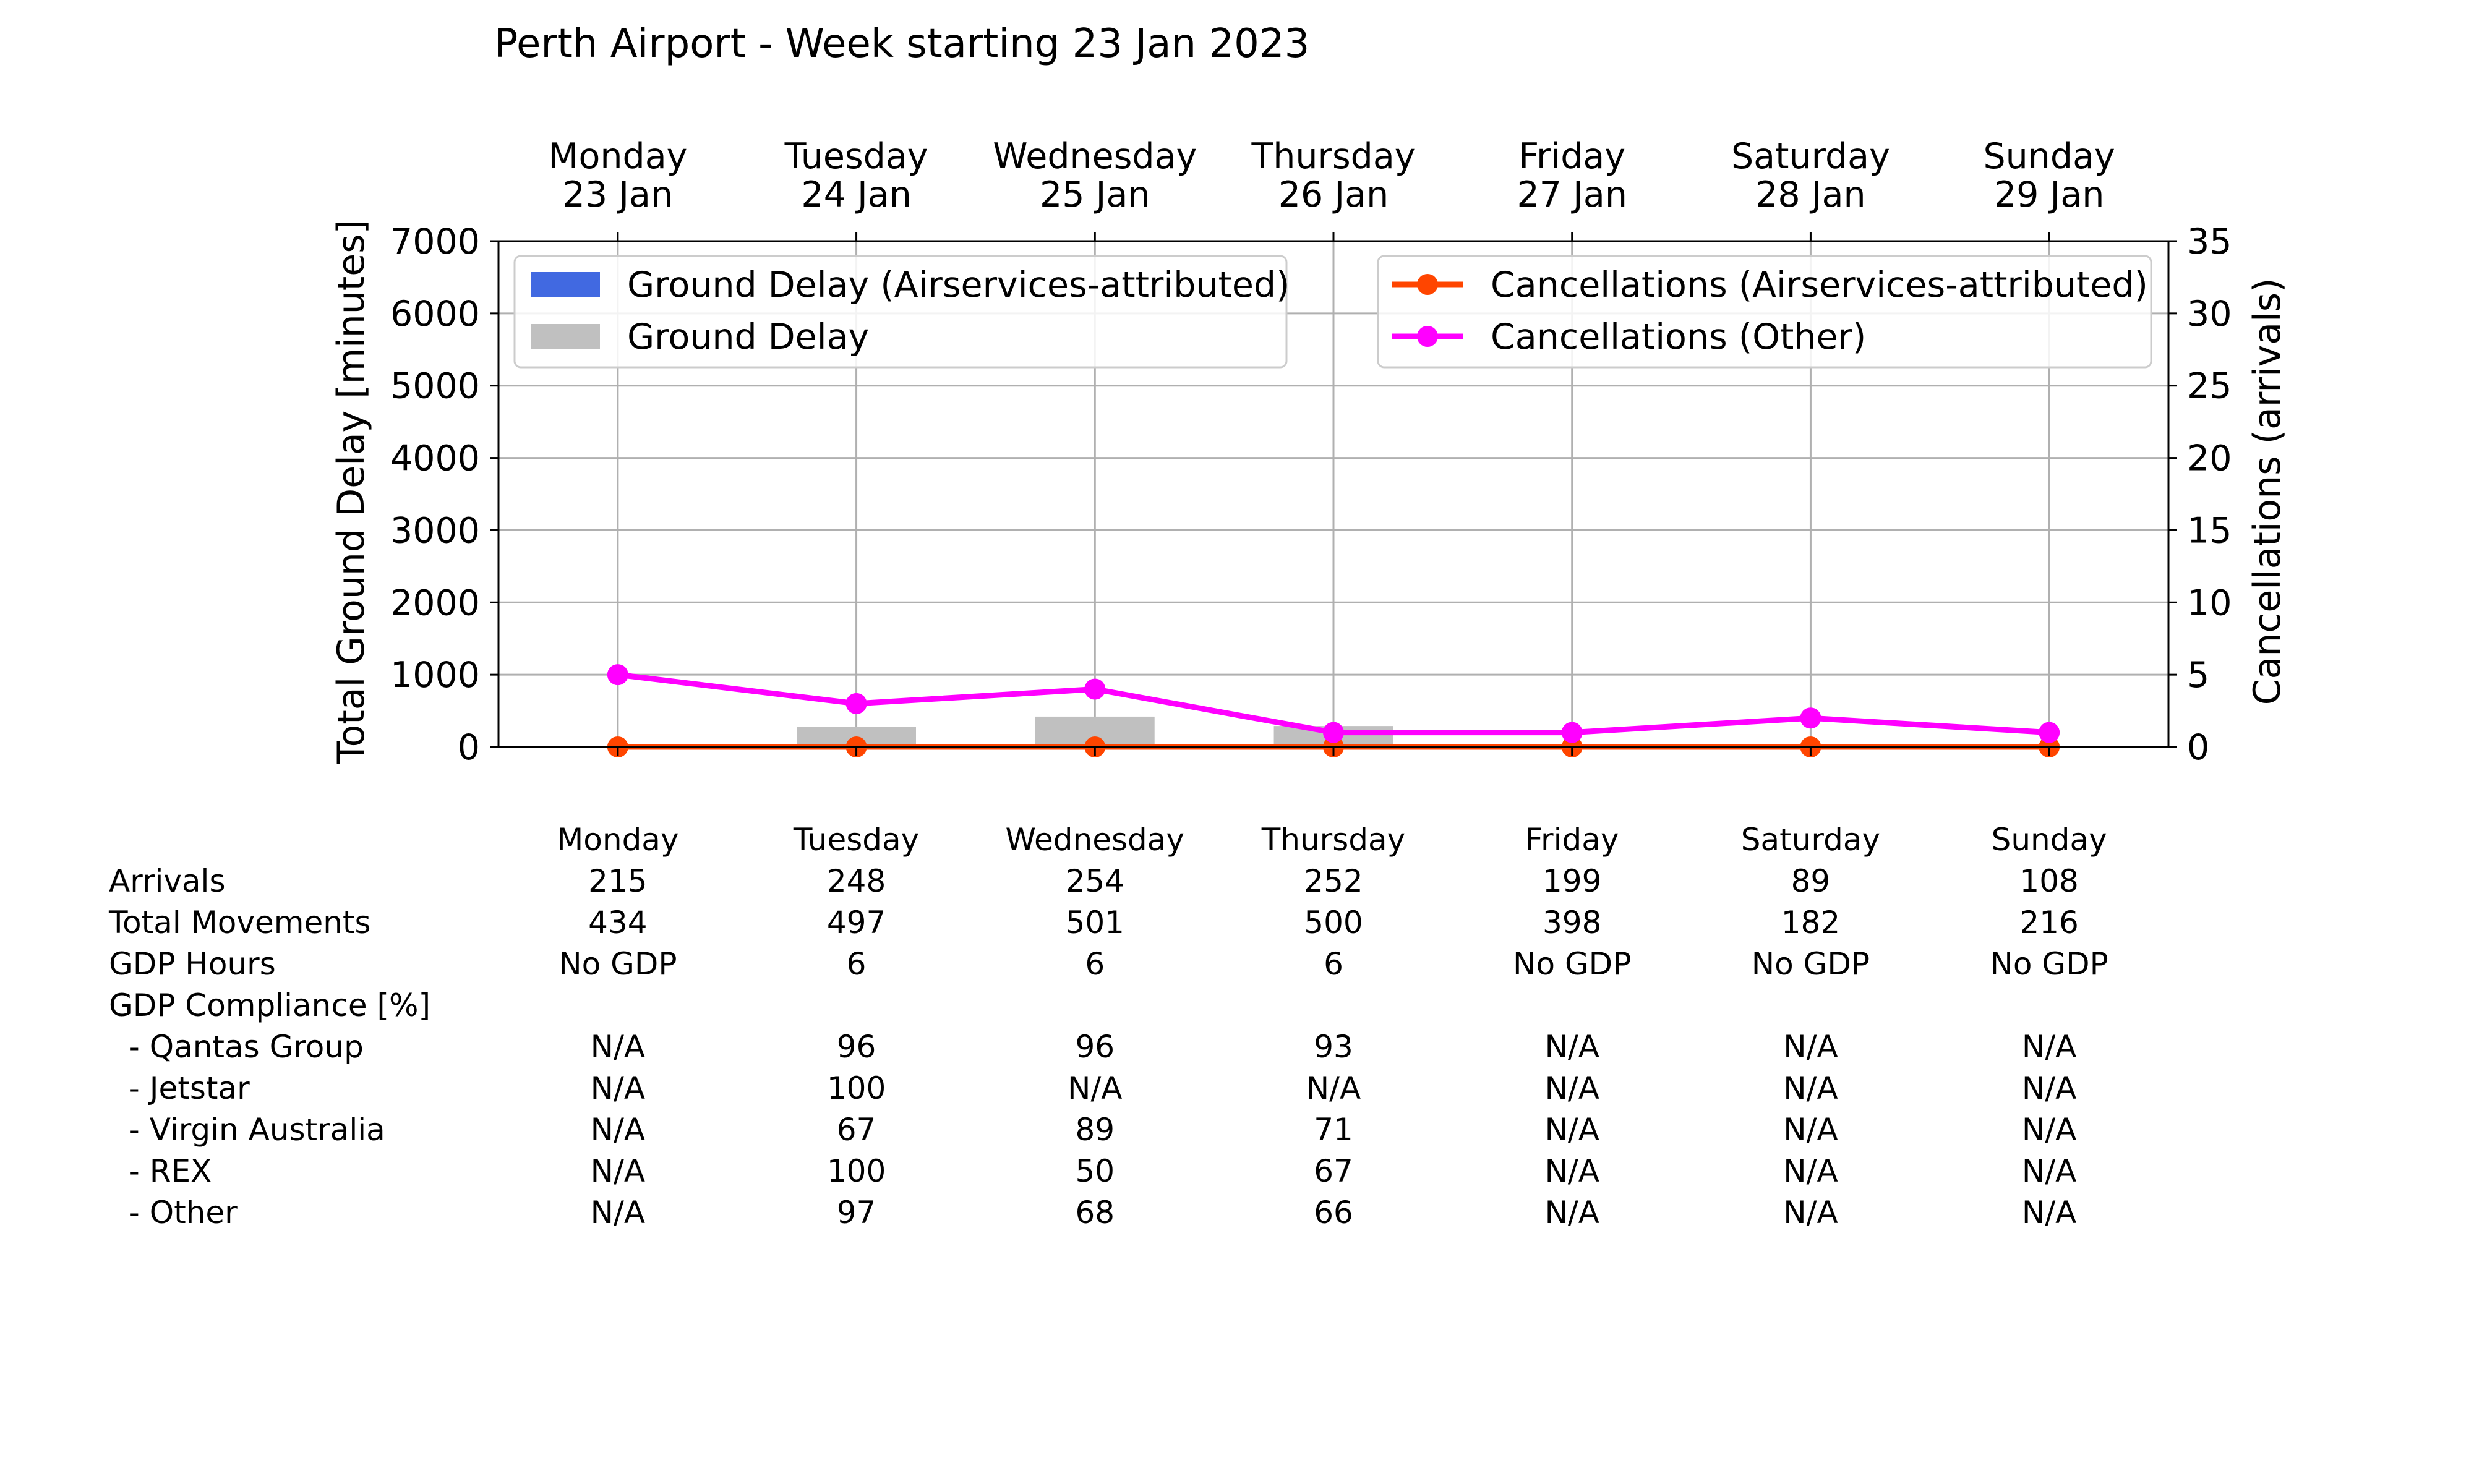  What do you see at coordinates (2209, 241) in the screenshot?
I see `y2-tick-label: 35` at bounding box center [2209, 241].